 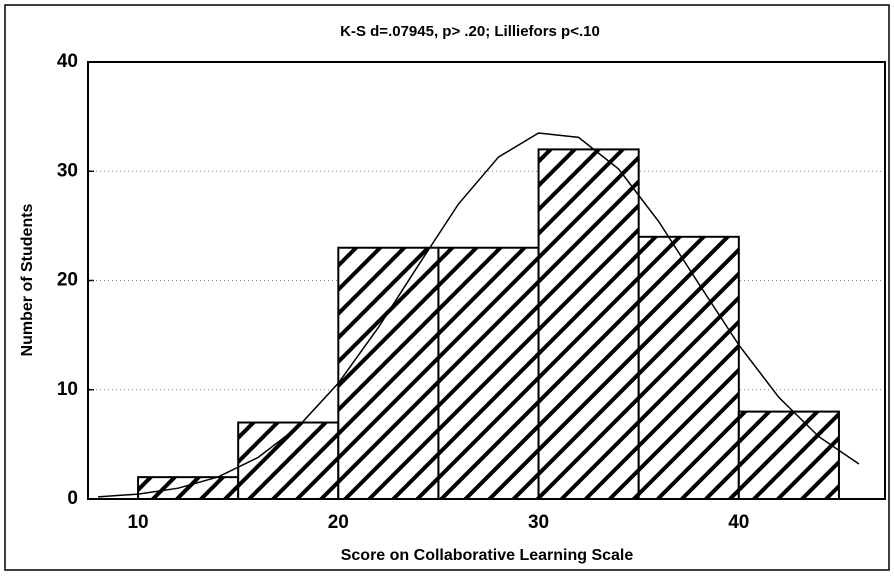 What do you see at coordinates (67, 170) in the screenshot?
I see `y-tick-label: 30` at bounding box center [67, 170].